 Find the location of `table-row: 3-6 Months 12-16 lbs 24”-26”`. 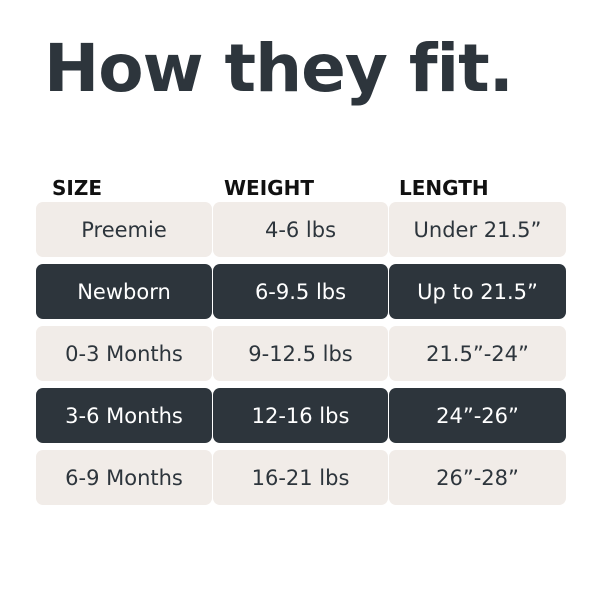

table-row: 3-6 Months 12-16 lbs 24”-26” is located at coordinates (301, 415).